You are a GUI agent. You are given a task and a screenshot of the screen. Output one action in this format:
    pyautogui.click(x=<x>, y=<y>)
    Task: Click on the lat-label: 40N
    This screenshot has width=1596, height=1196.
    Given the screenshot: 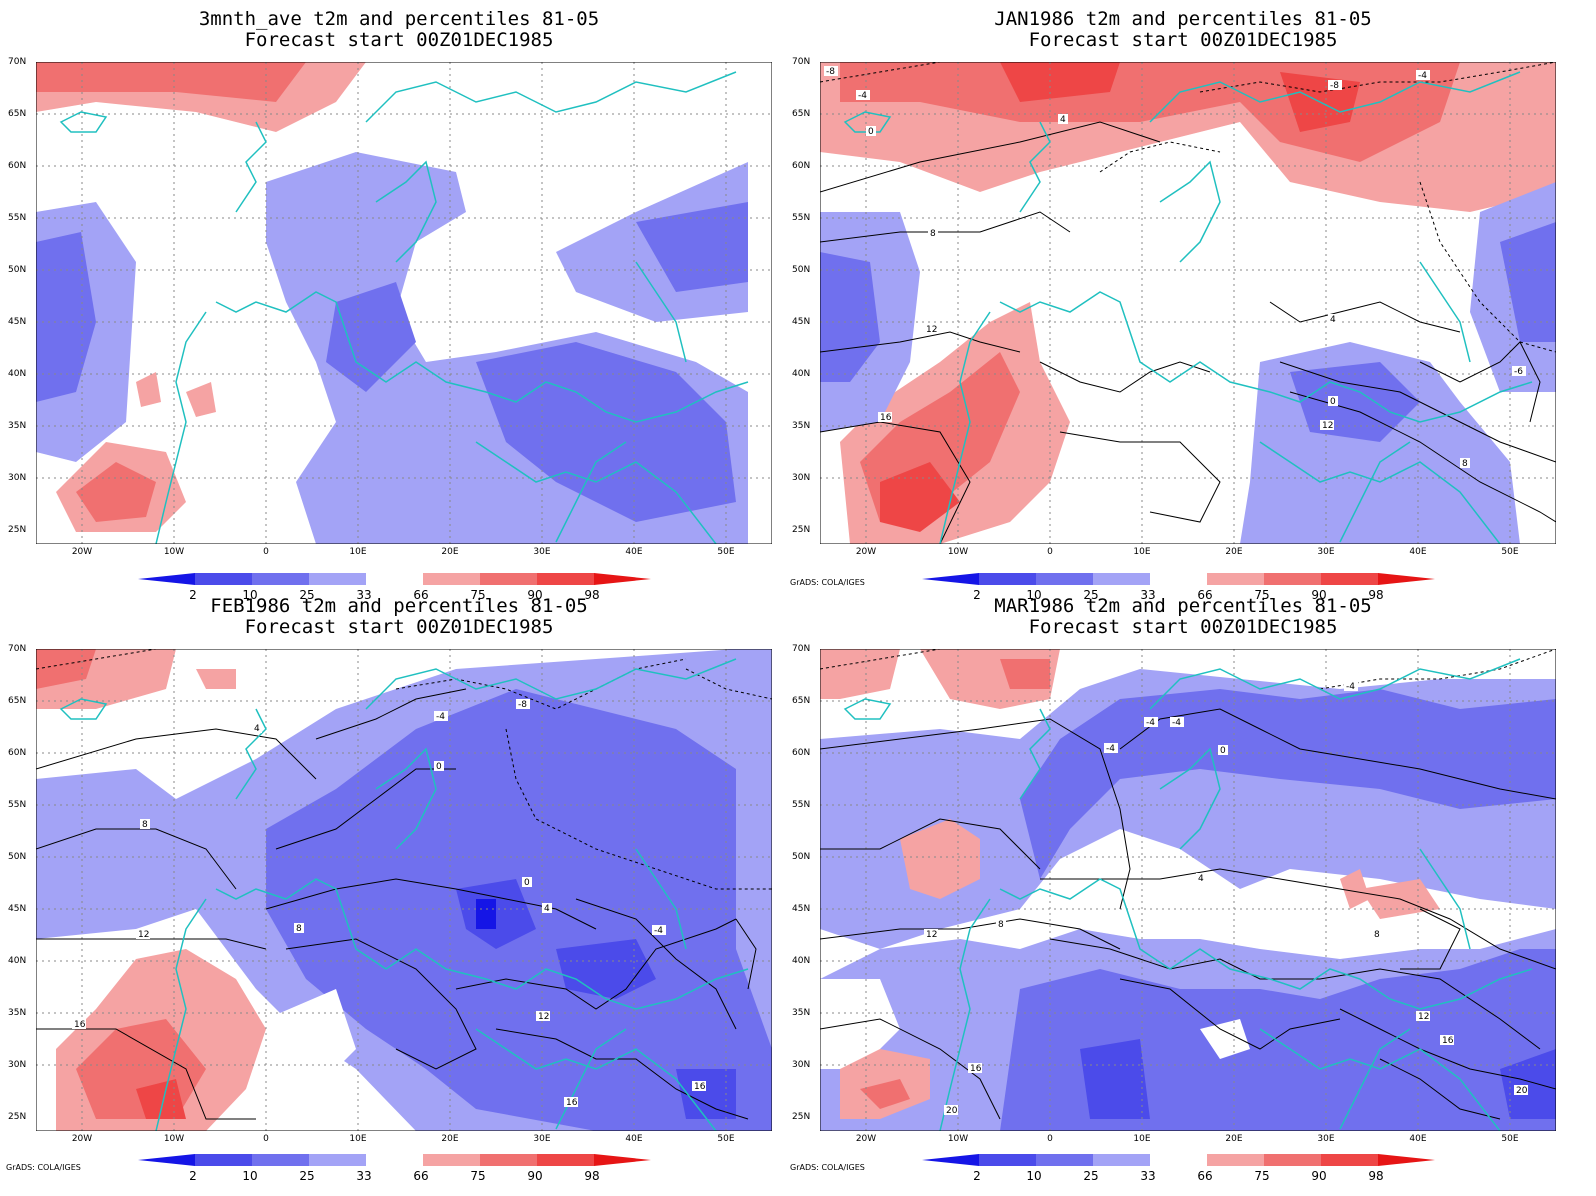 What is the action you would take?
    pyautogui.click(x=17, y=961)
    